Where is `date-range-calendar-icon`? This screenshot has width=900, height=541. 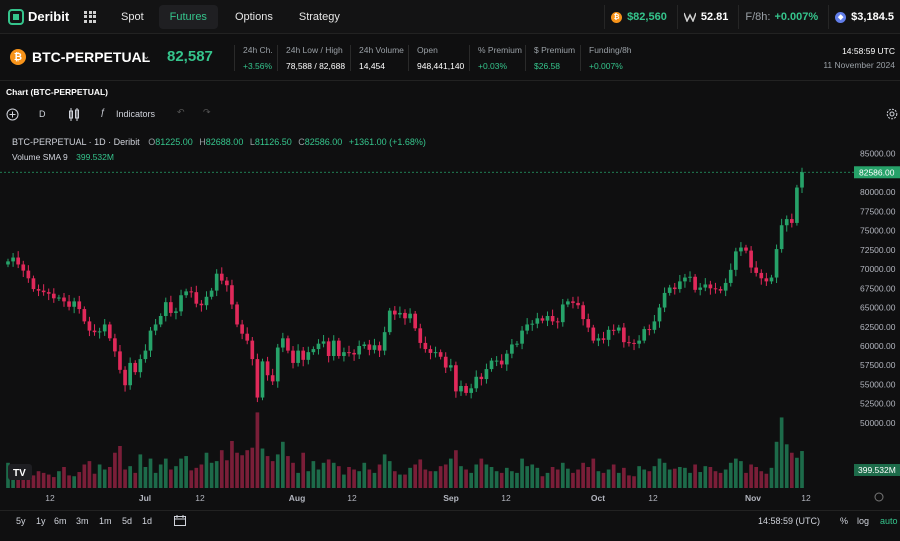
date-range-calendar-icon is located at coordinates (180, 520).